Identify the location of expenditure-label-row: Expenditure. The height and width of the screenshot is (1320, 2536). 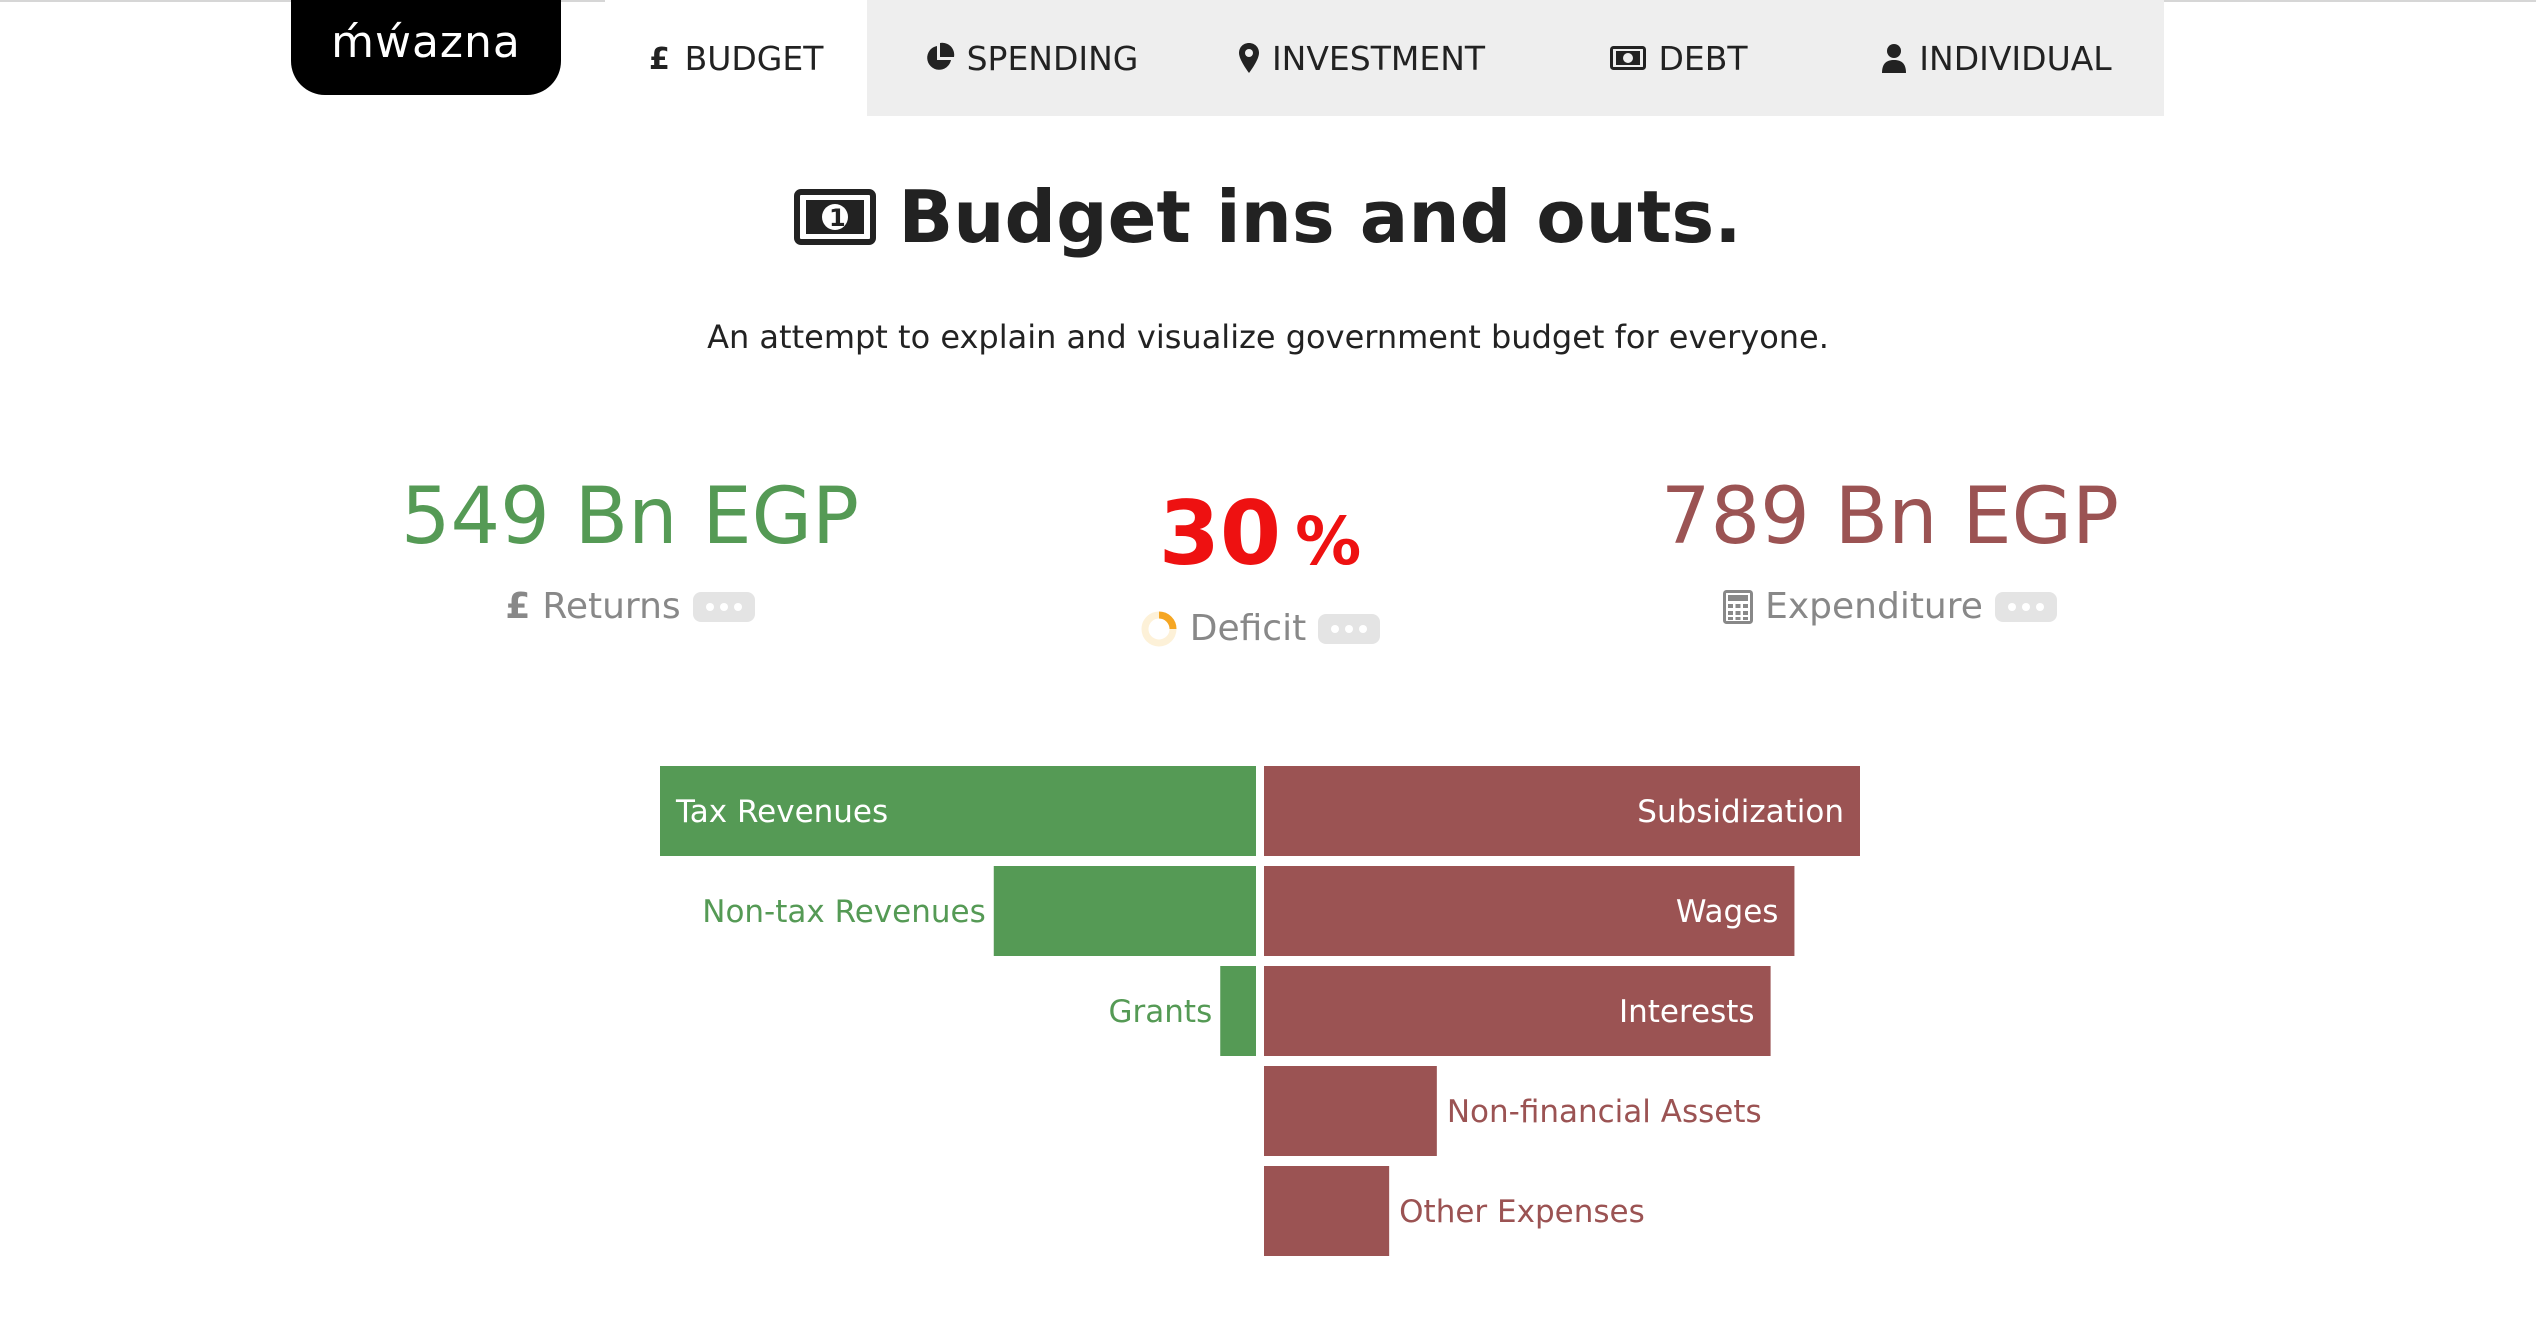
(1890, 606).